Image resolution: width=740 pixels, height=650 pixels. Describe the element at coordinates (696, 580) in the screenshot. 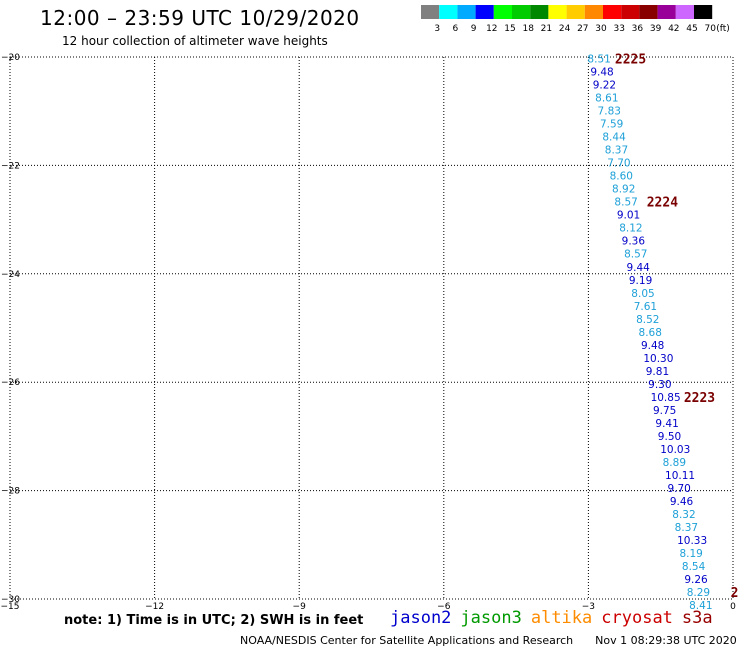

I see `wave-height-label: 9.26` at that location.